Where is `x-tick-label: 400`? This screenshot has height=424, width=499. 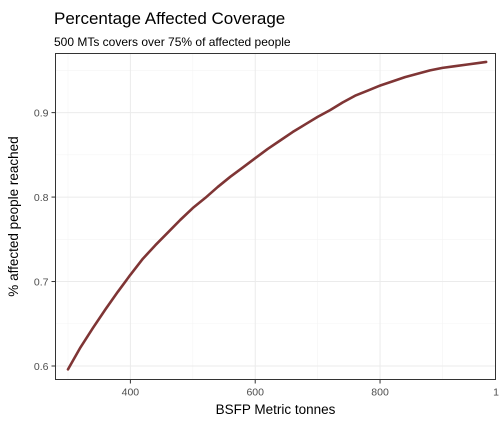 x-tick-label: 400 is located at coordinates (131, 393).